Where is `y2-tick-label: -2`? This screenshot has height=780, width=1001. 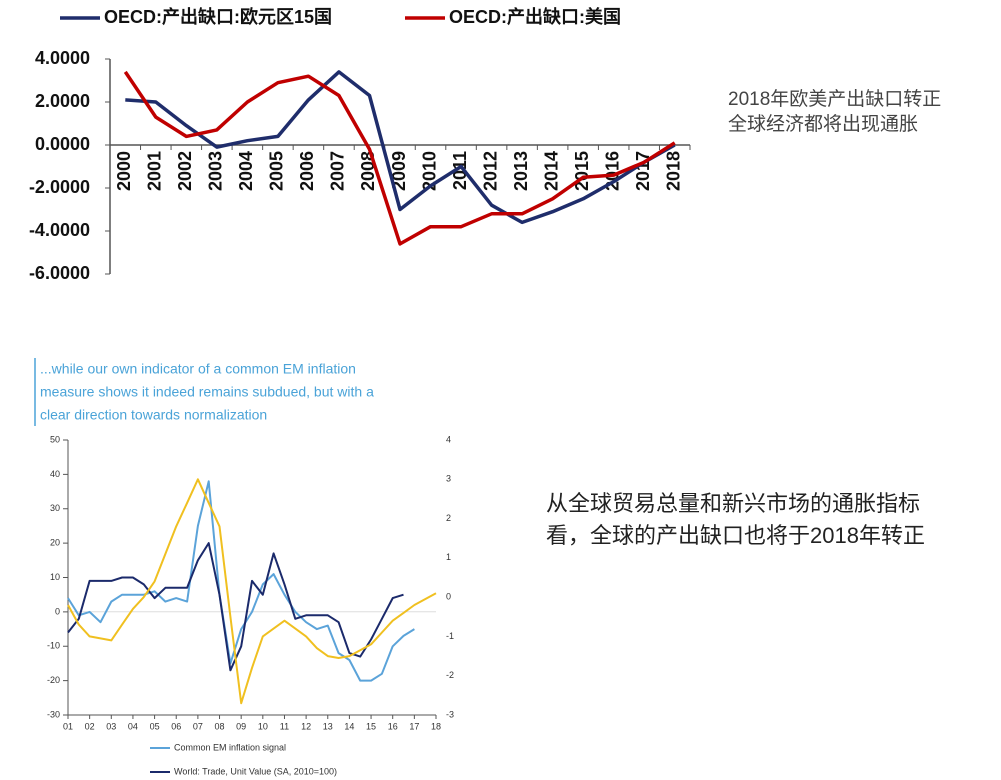 y2-tick-label: -2 is located at coordinates (450, 675).